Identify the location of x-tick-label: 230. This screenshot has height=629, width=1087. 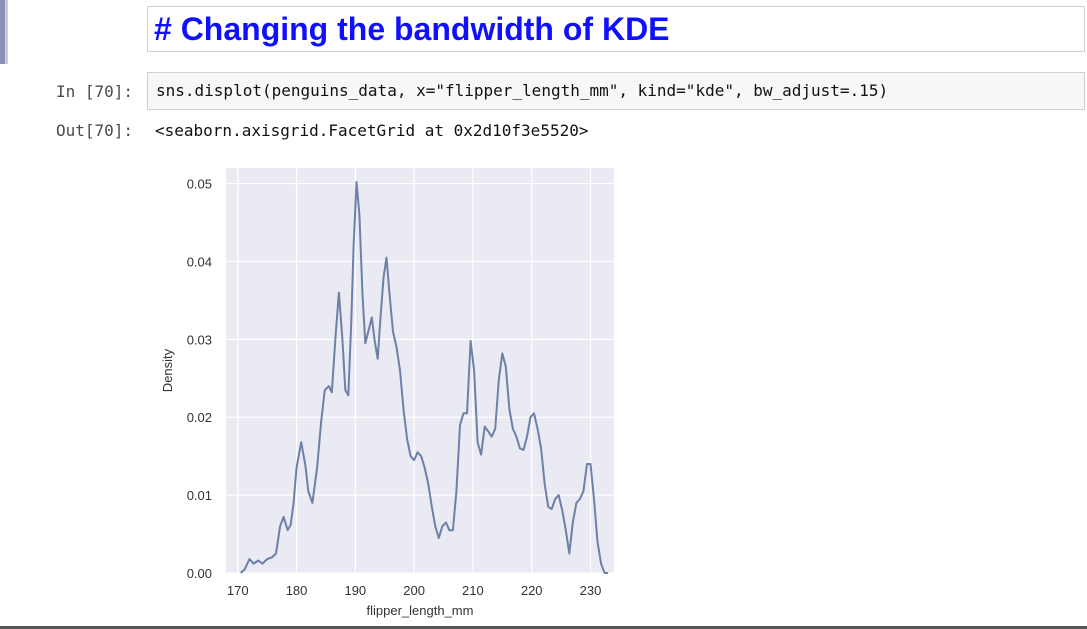
(591, 590).